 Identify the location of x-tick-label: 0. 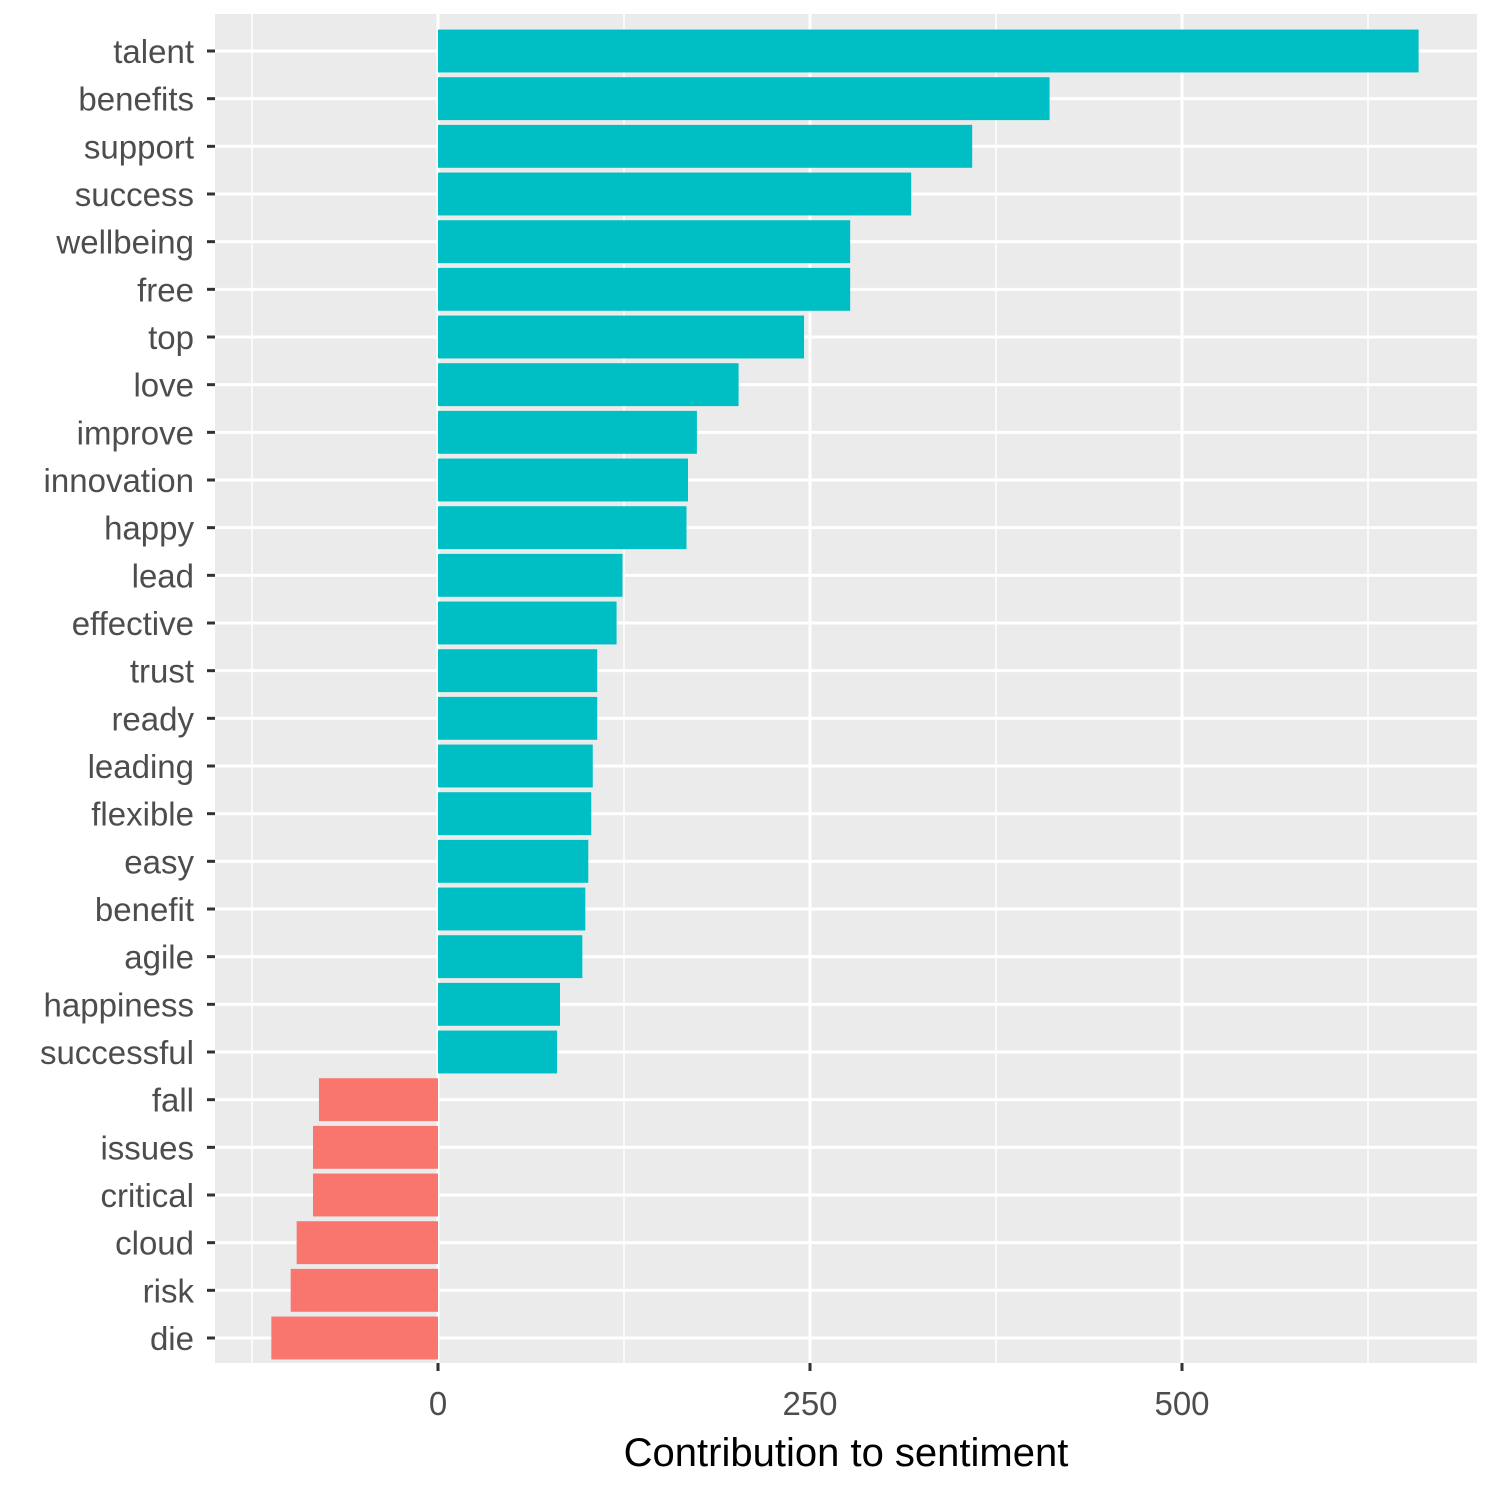
(438, 1403).